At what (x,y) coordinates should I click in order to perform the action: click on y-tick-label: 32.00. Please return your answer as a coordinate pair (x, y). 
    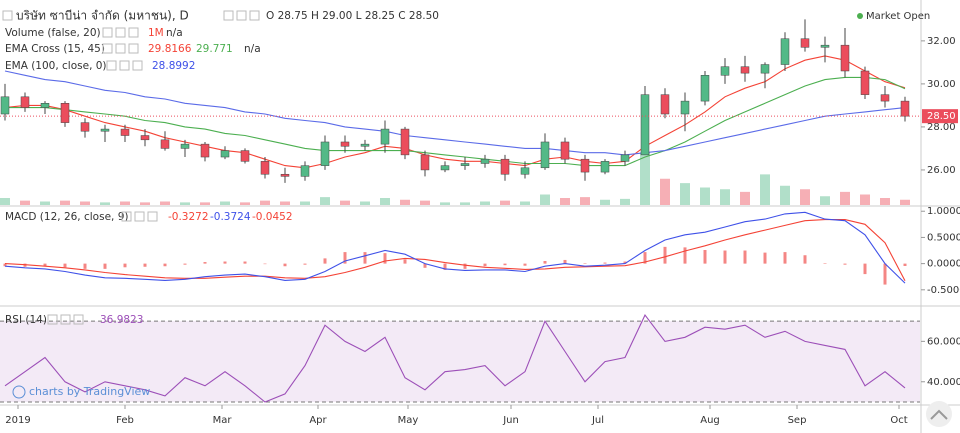
    Looking at the image, I should click on (941, 41).